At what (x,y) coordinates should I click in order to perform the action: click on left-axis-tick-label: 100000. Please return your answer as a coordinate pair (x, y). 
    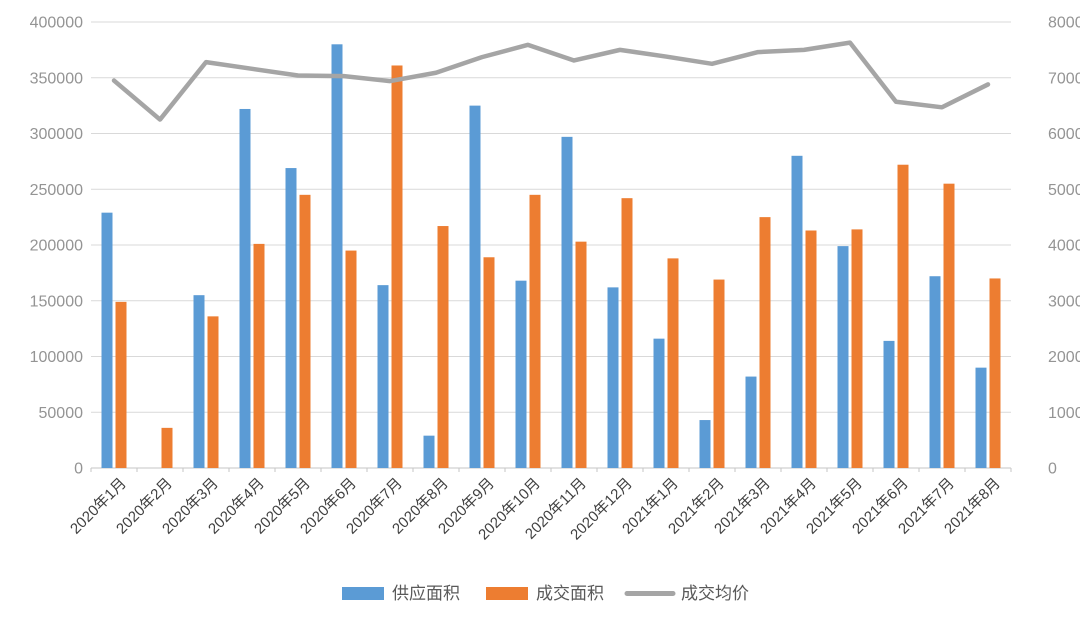
    Looking at the image, I should click on (56, 357).